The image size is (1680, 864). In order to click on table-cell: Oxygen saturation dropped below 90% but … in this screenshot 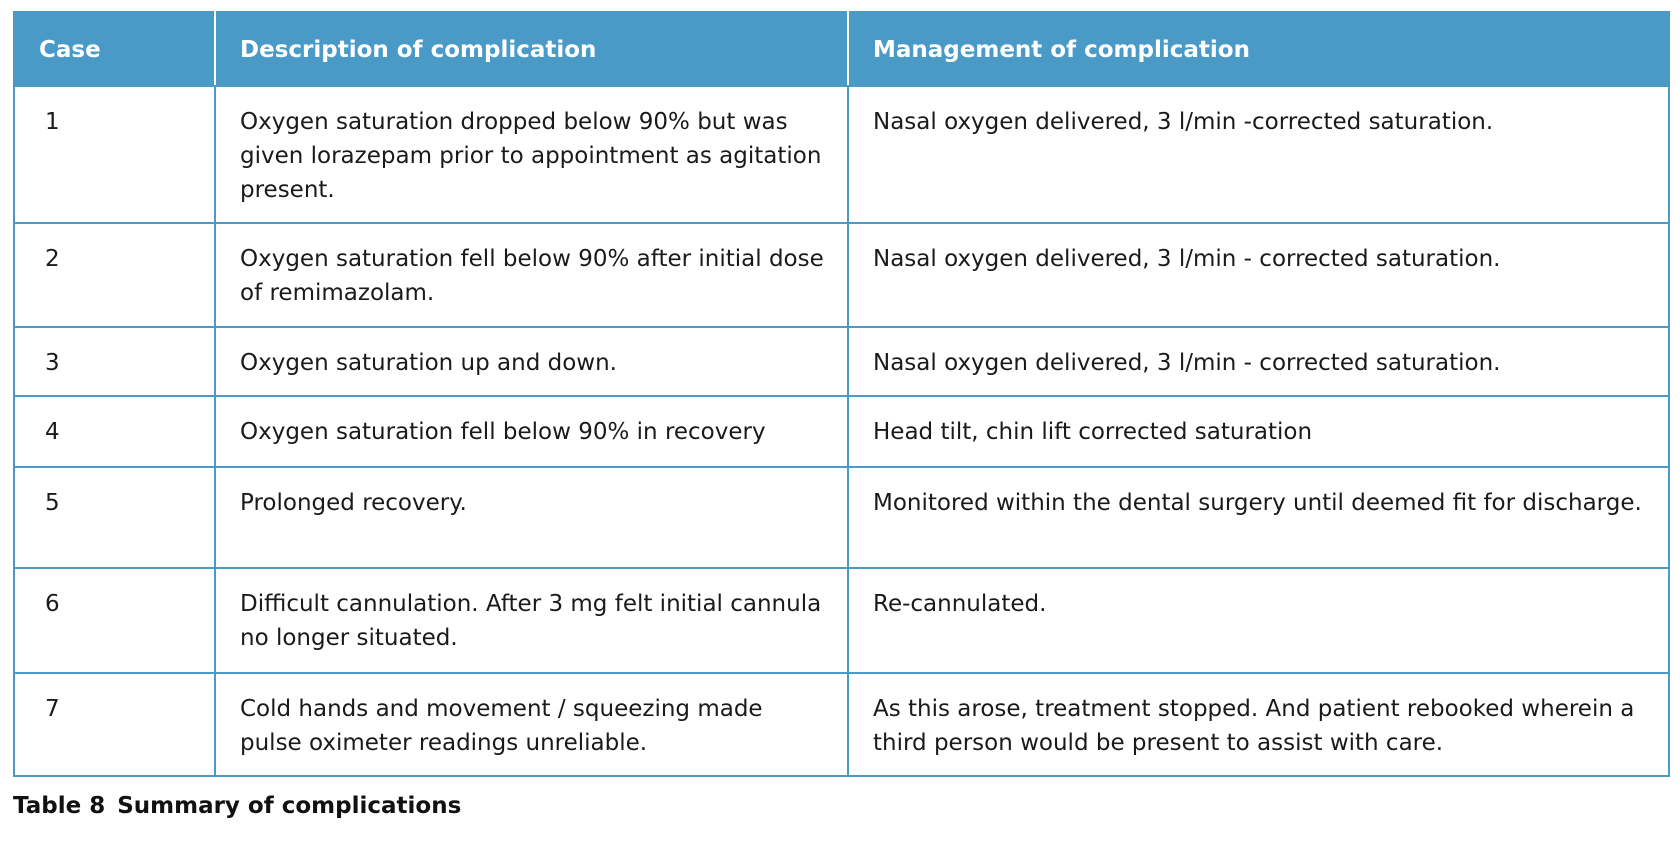, I will do `click(531, 154)`.